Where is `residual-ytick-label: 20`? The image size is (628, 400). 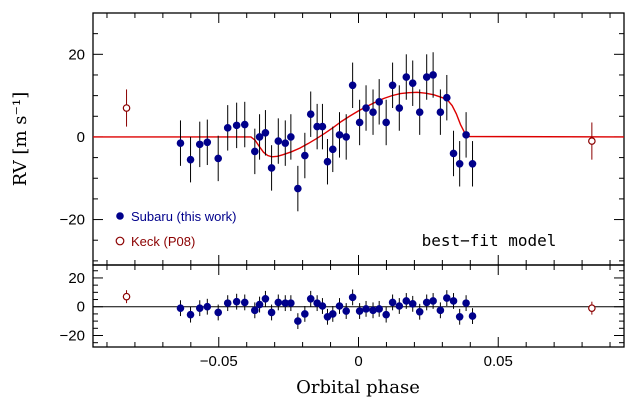
residual-ytick-label: 20 is located at coordinates (76, 278).